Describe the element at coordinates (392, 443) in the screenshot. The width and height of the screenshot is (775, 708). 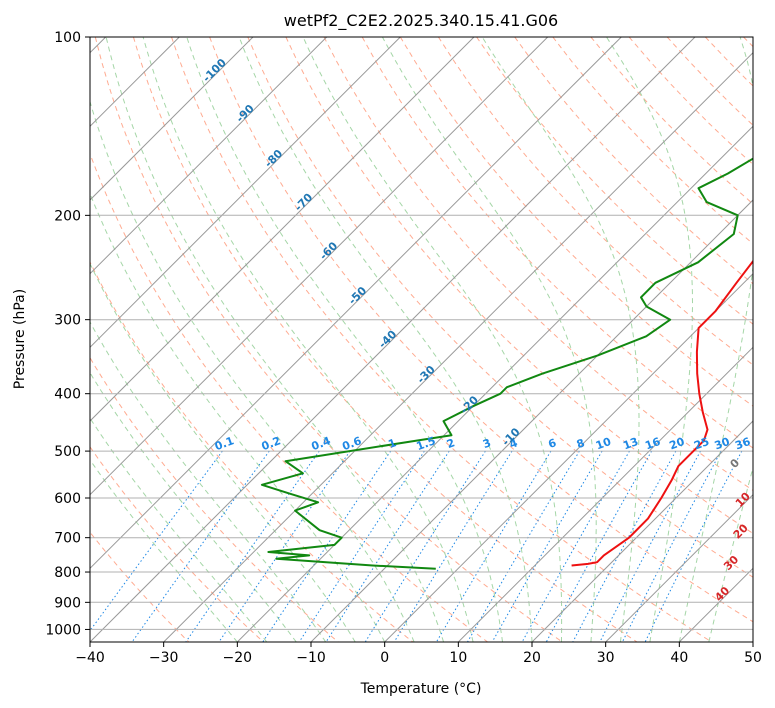
I see `mixing-ratio-label: 1` at that location.